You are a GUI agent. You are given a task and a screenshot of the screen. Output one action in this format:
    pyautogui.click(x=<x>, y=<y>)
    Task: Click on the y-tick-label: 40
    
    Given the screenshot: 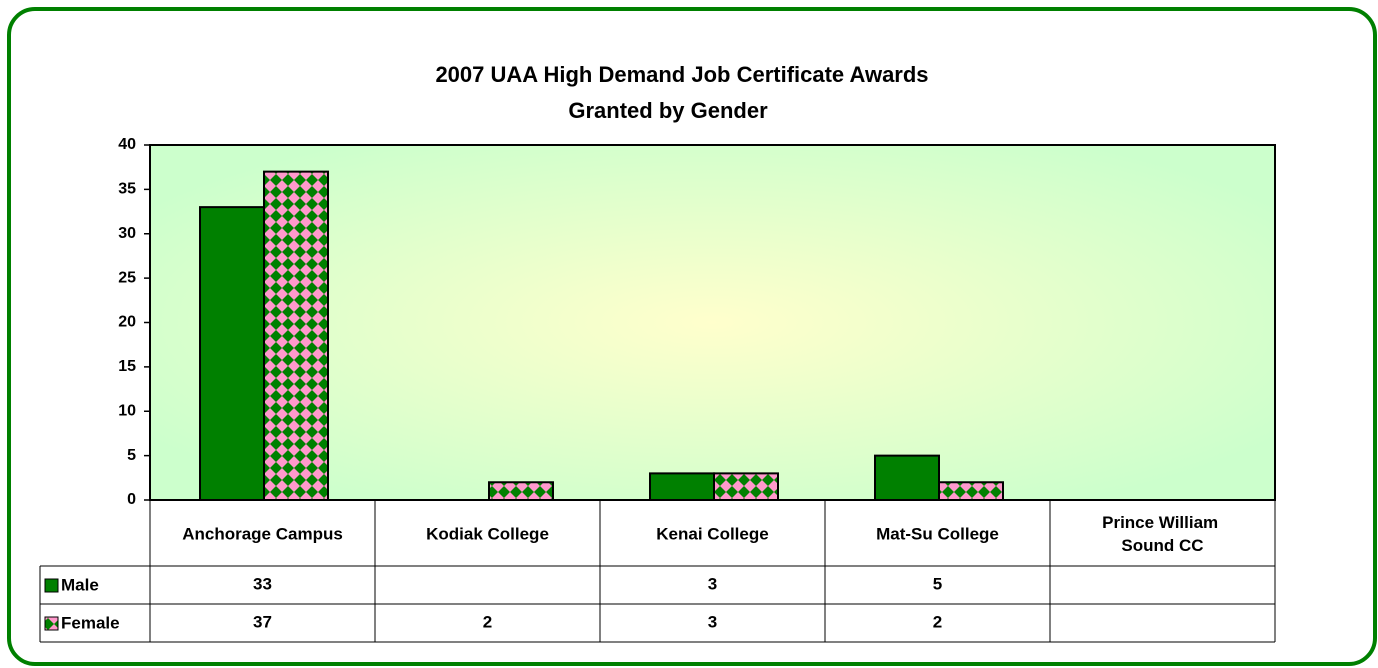 What is the action you would take?
    pyautogui.click(x=127, y=144)
    